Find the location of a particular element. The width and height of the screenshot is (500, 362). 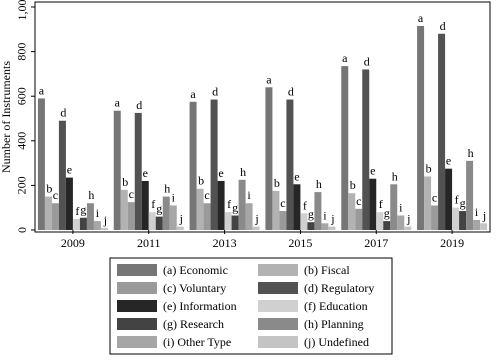

legend-label: (c) Voluntary is located at coordinates (194, 288).